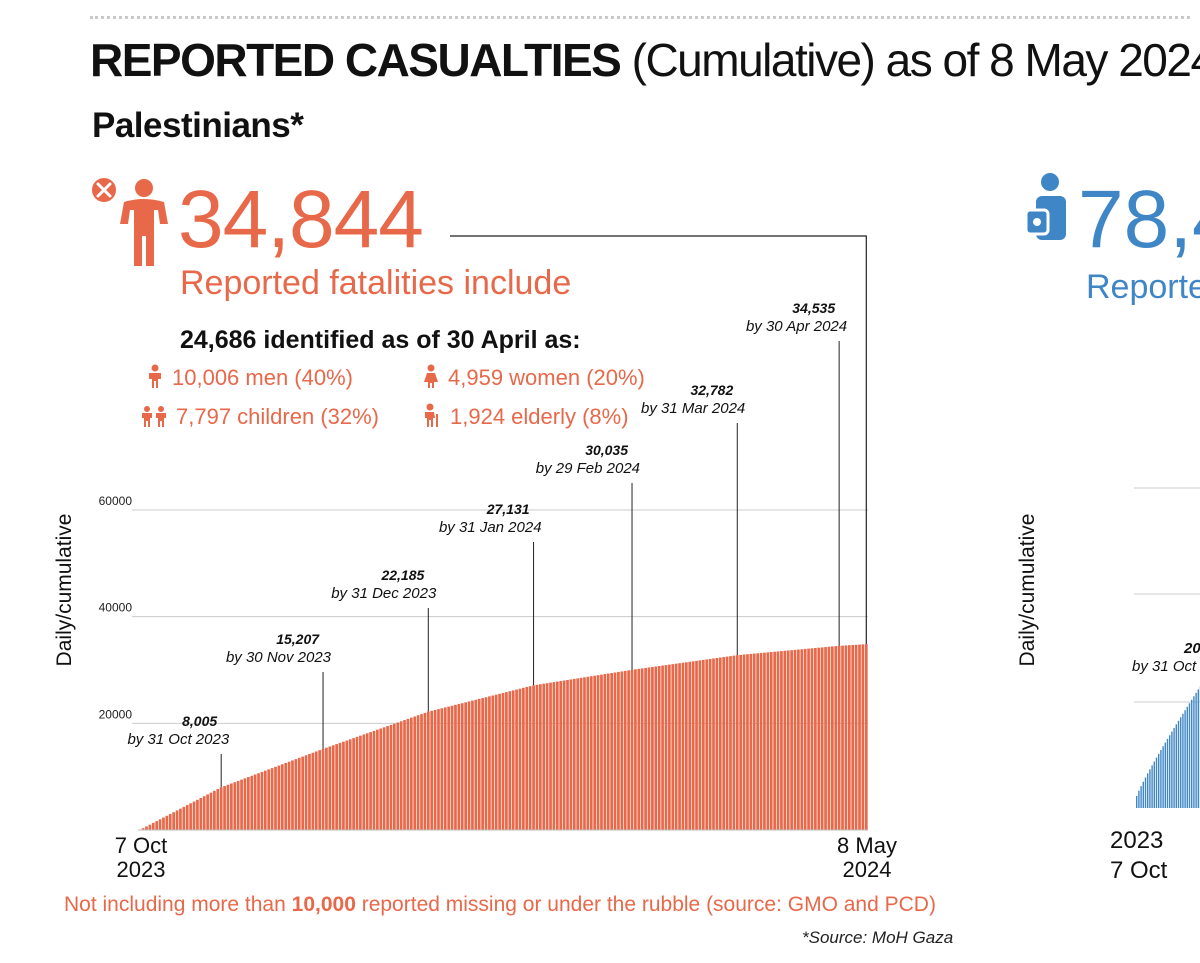 This screenshot has height=963, width=1200. I want to click on annotation-value: 8,005, so click(199, 721).